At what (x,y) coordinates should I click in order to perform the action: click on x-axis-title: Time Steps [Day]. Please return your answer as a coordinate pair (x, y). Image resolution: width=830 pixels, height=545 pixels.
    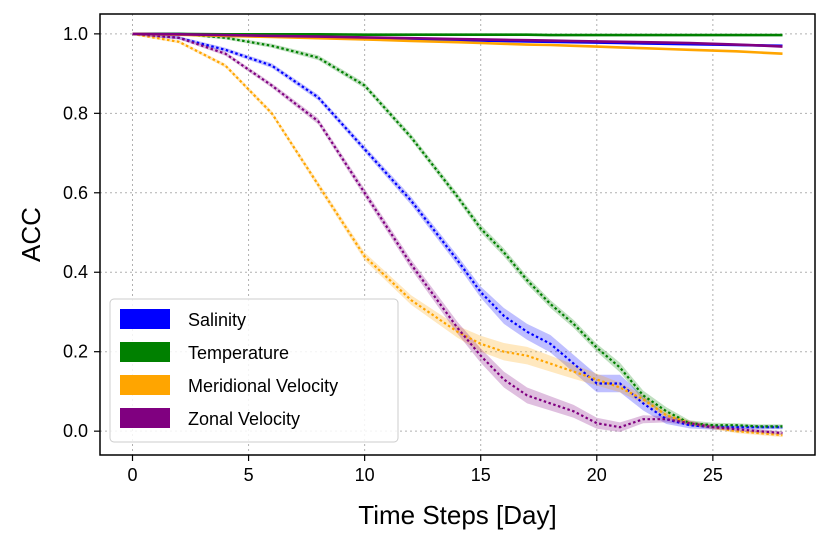
    Looking at the image, I should click on (457, 515).